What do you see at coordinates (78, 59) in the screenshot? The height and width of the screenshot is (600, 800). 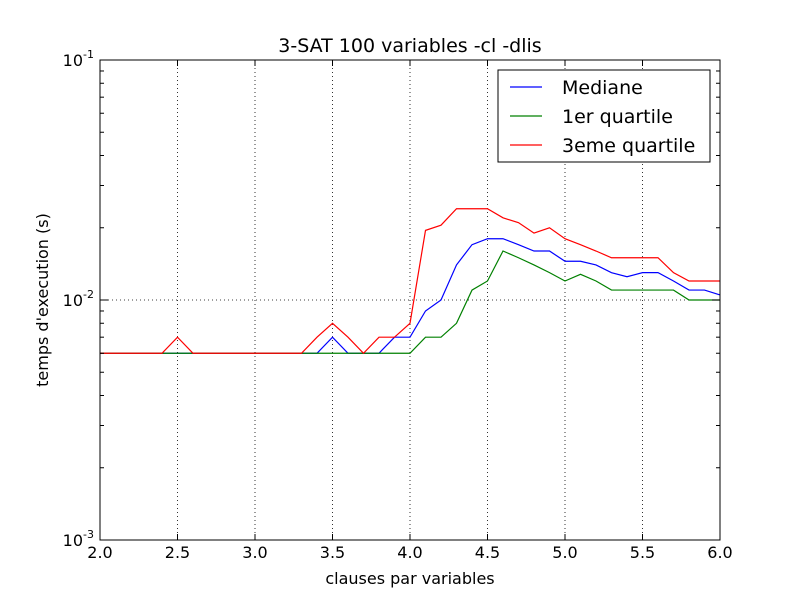 I see `y-tick-label: 10⁻¹` at bounding box center [78, 59].